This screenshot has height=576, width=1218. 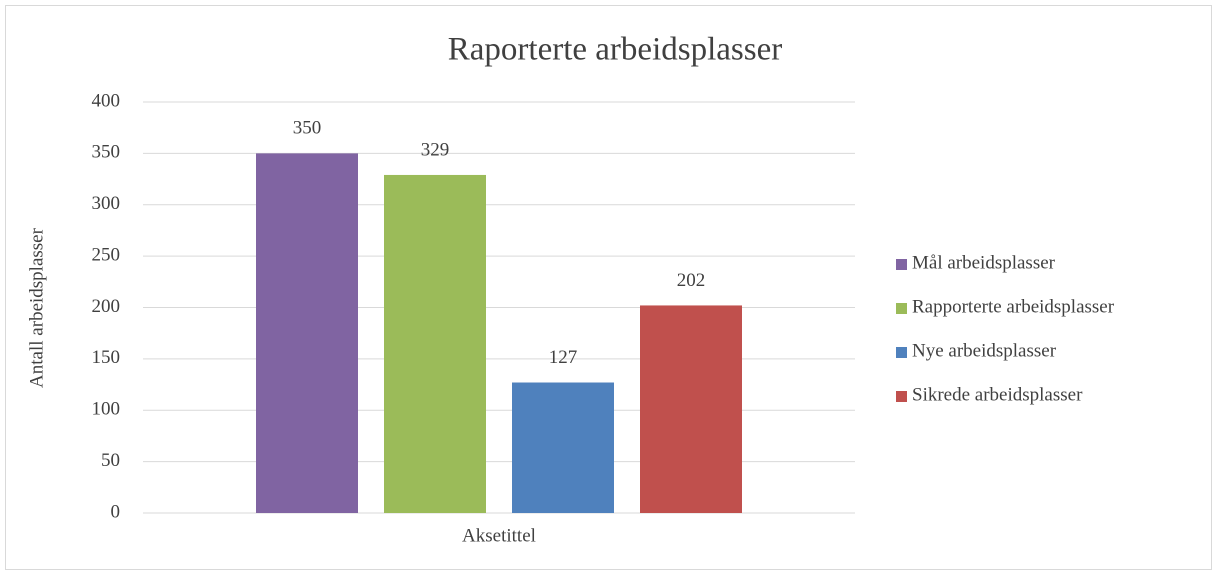 What do you see at coordinates (691, 280) in the screenshot?
I see `data-label: 202` at bounding box center [691, 280].